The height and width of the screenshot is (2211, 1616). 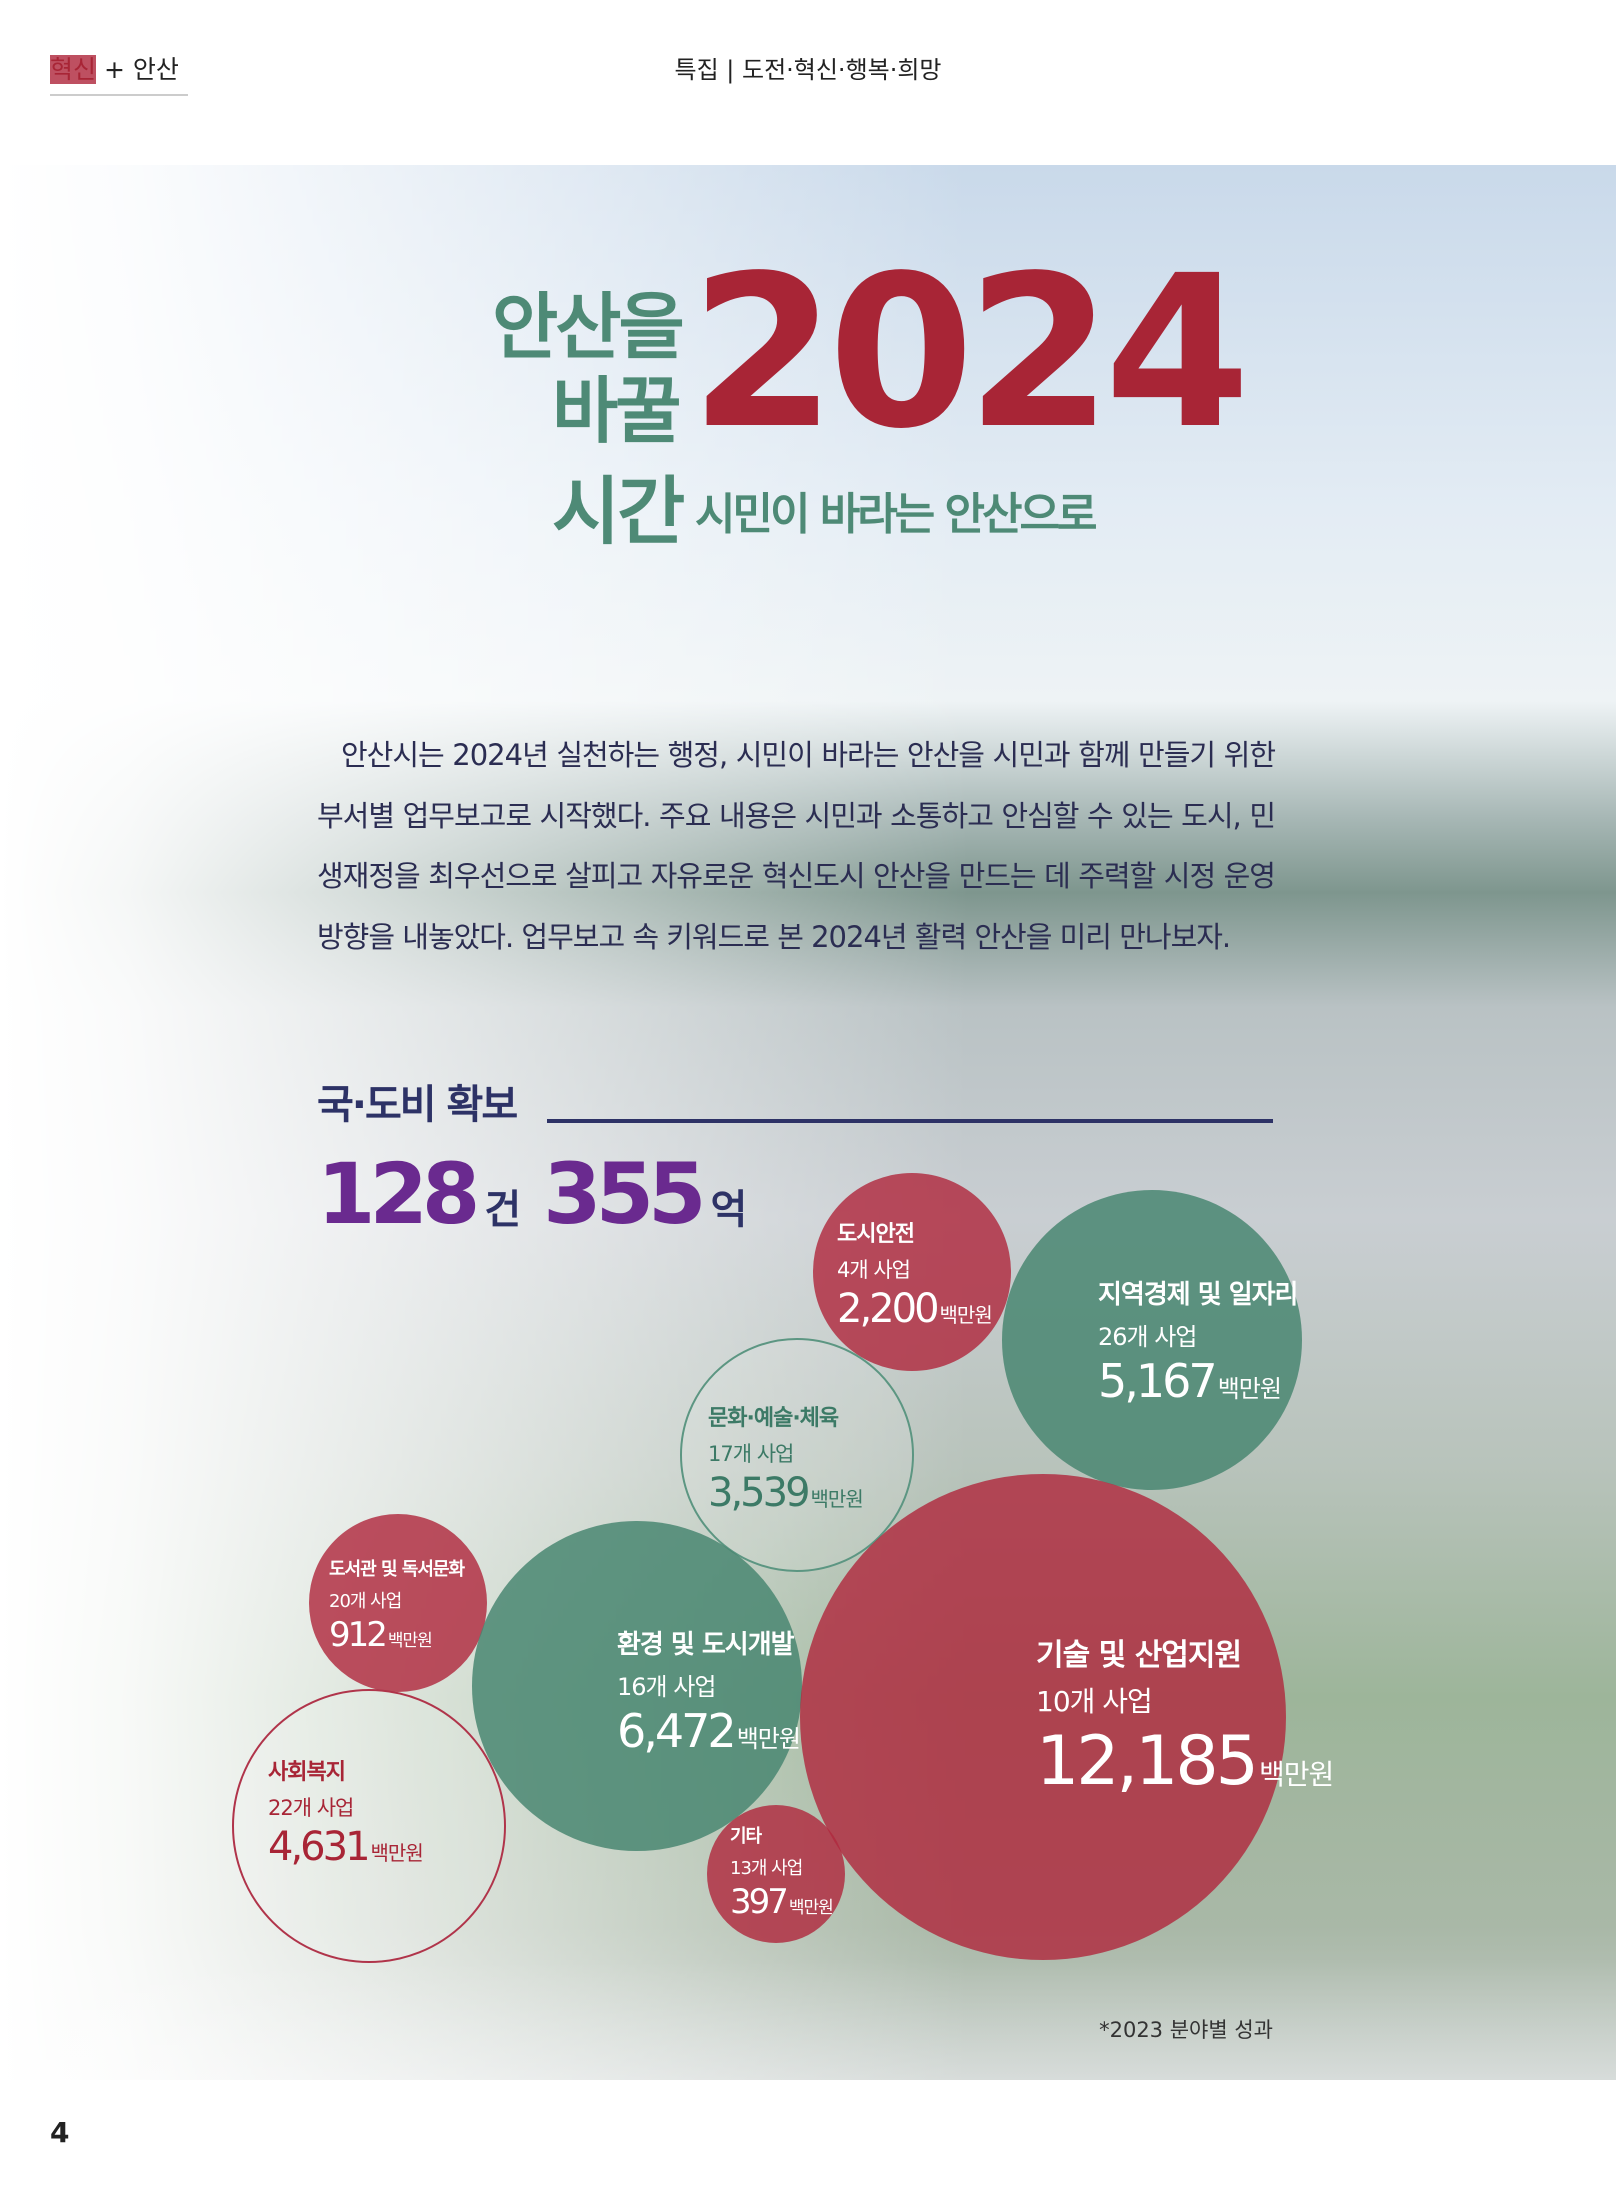 I want to click on bubble-city-safety, so click(x=912, y=1272).